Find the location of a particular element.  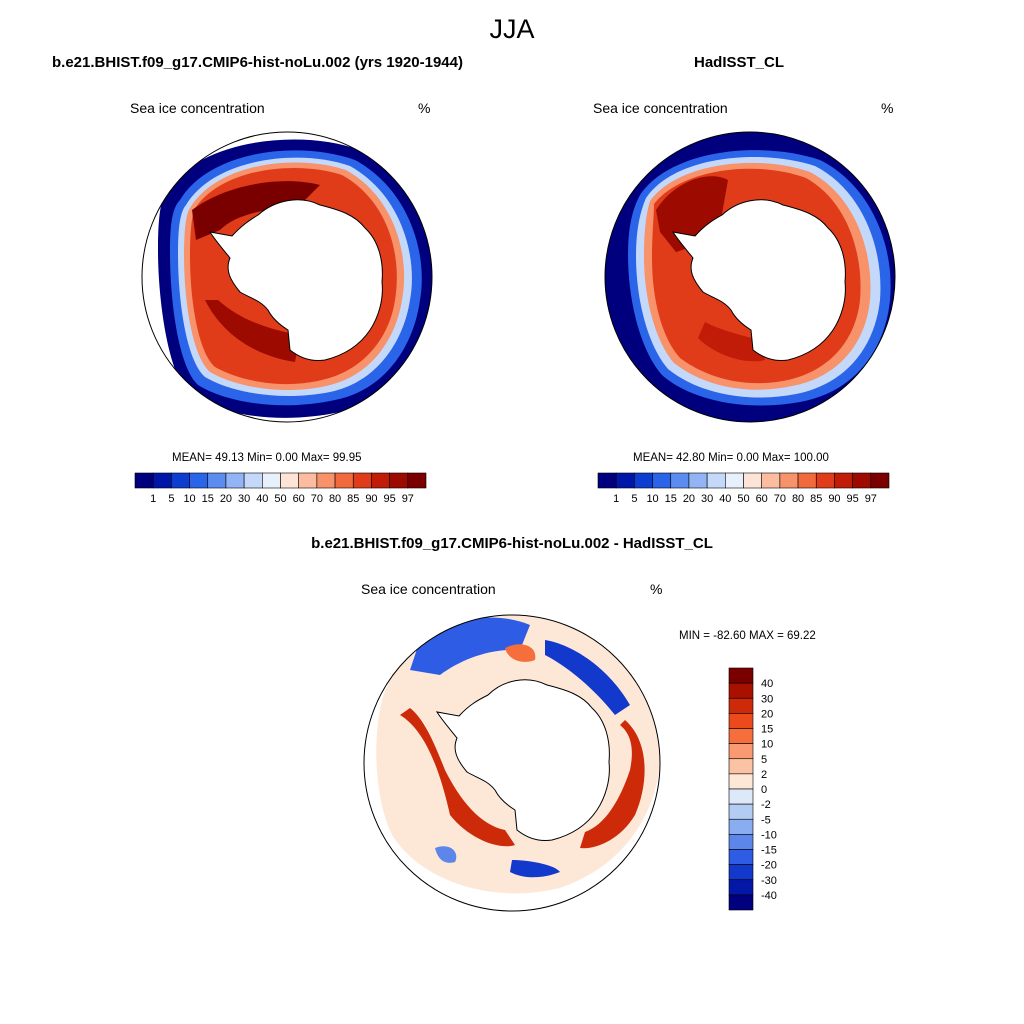

panel-2-colorbar-tick-14: 97 is located at coordinates (871, 499).